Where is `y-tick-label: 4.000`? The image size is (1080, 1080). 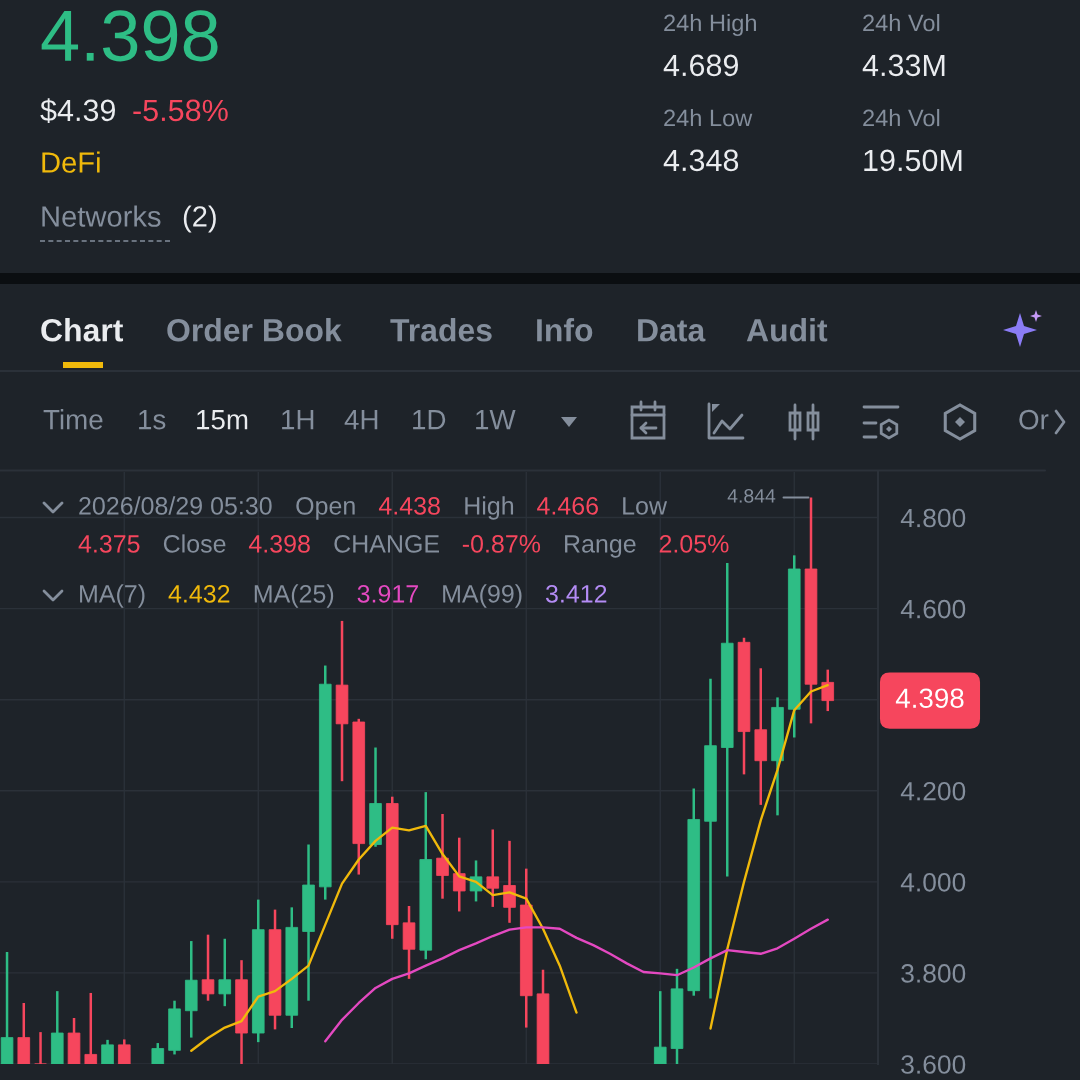 y-tick-label: 4.000 is located at coordinates (933, 882).